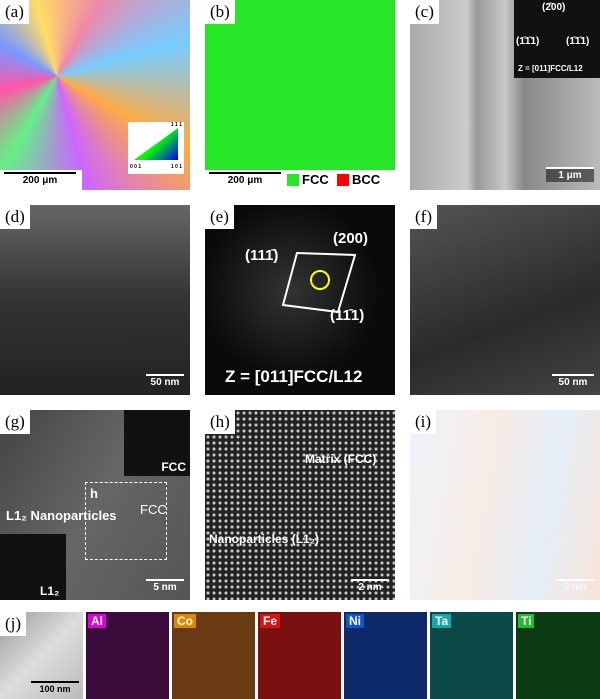  I want to click on region-label: Nanoparticles (L1₂), so click(264, 539).